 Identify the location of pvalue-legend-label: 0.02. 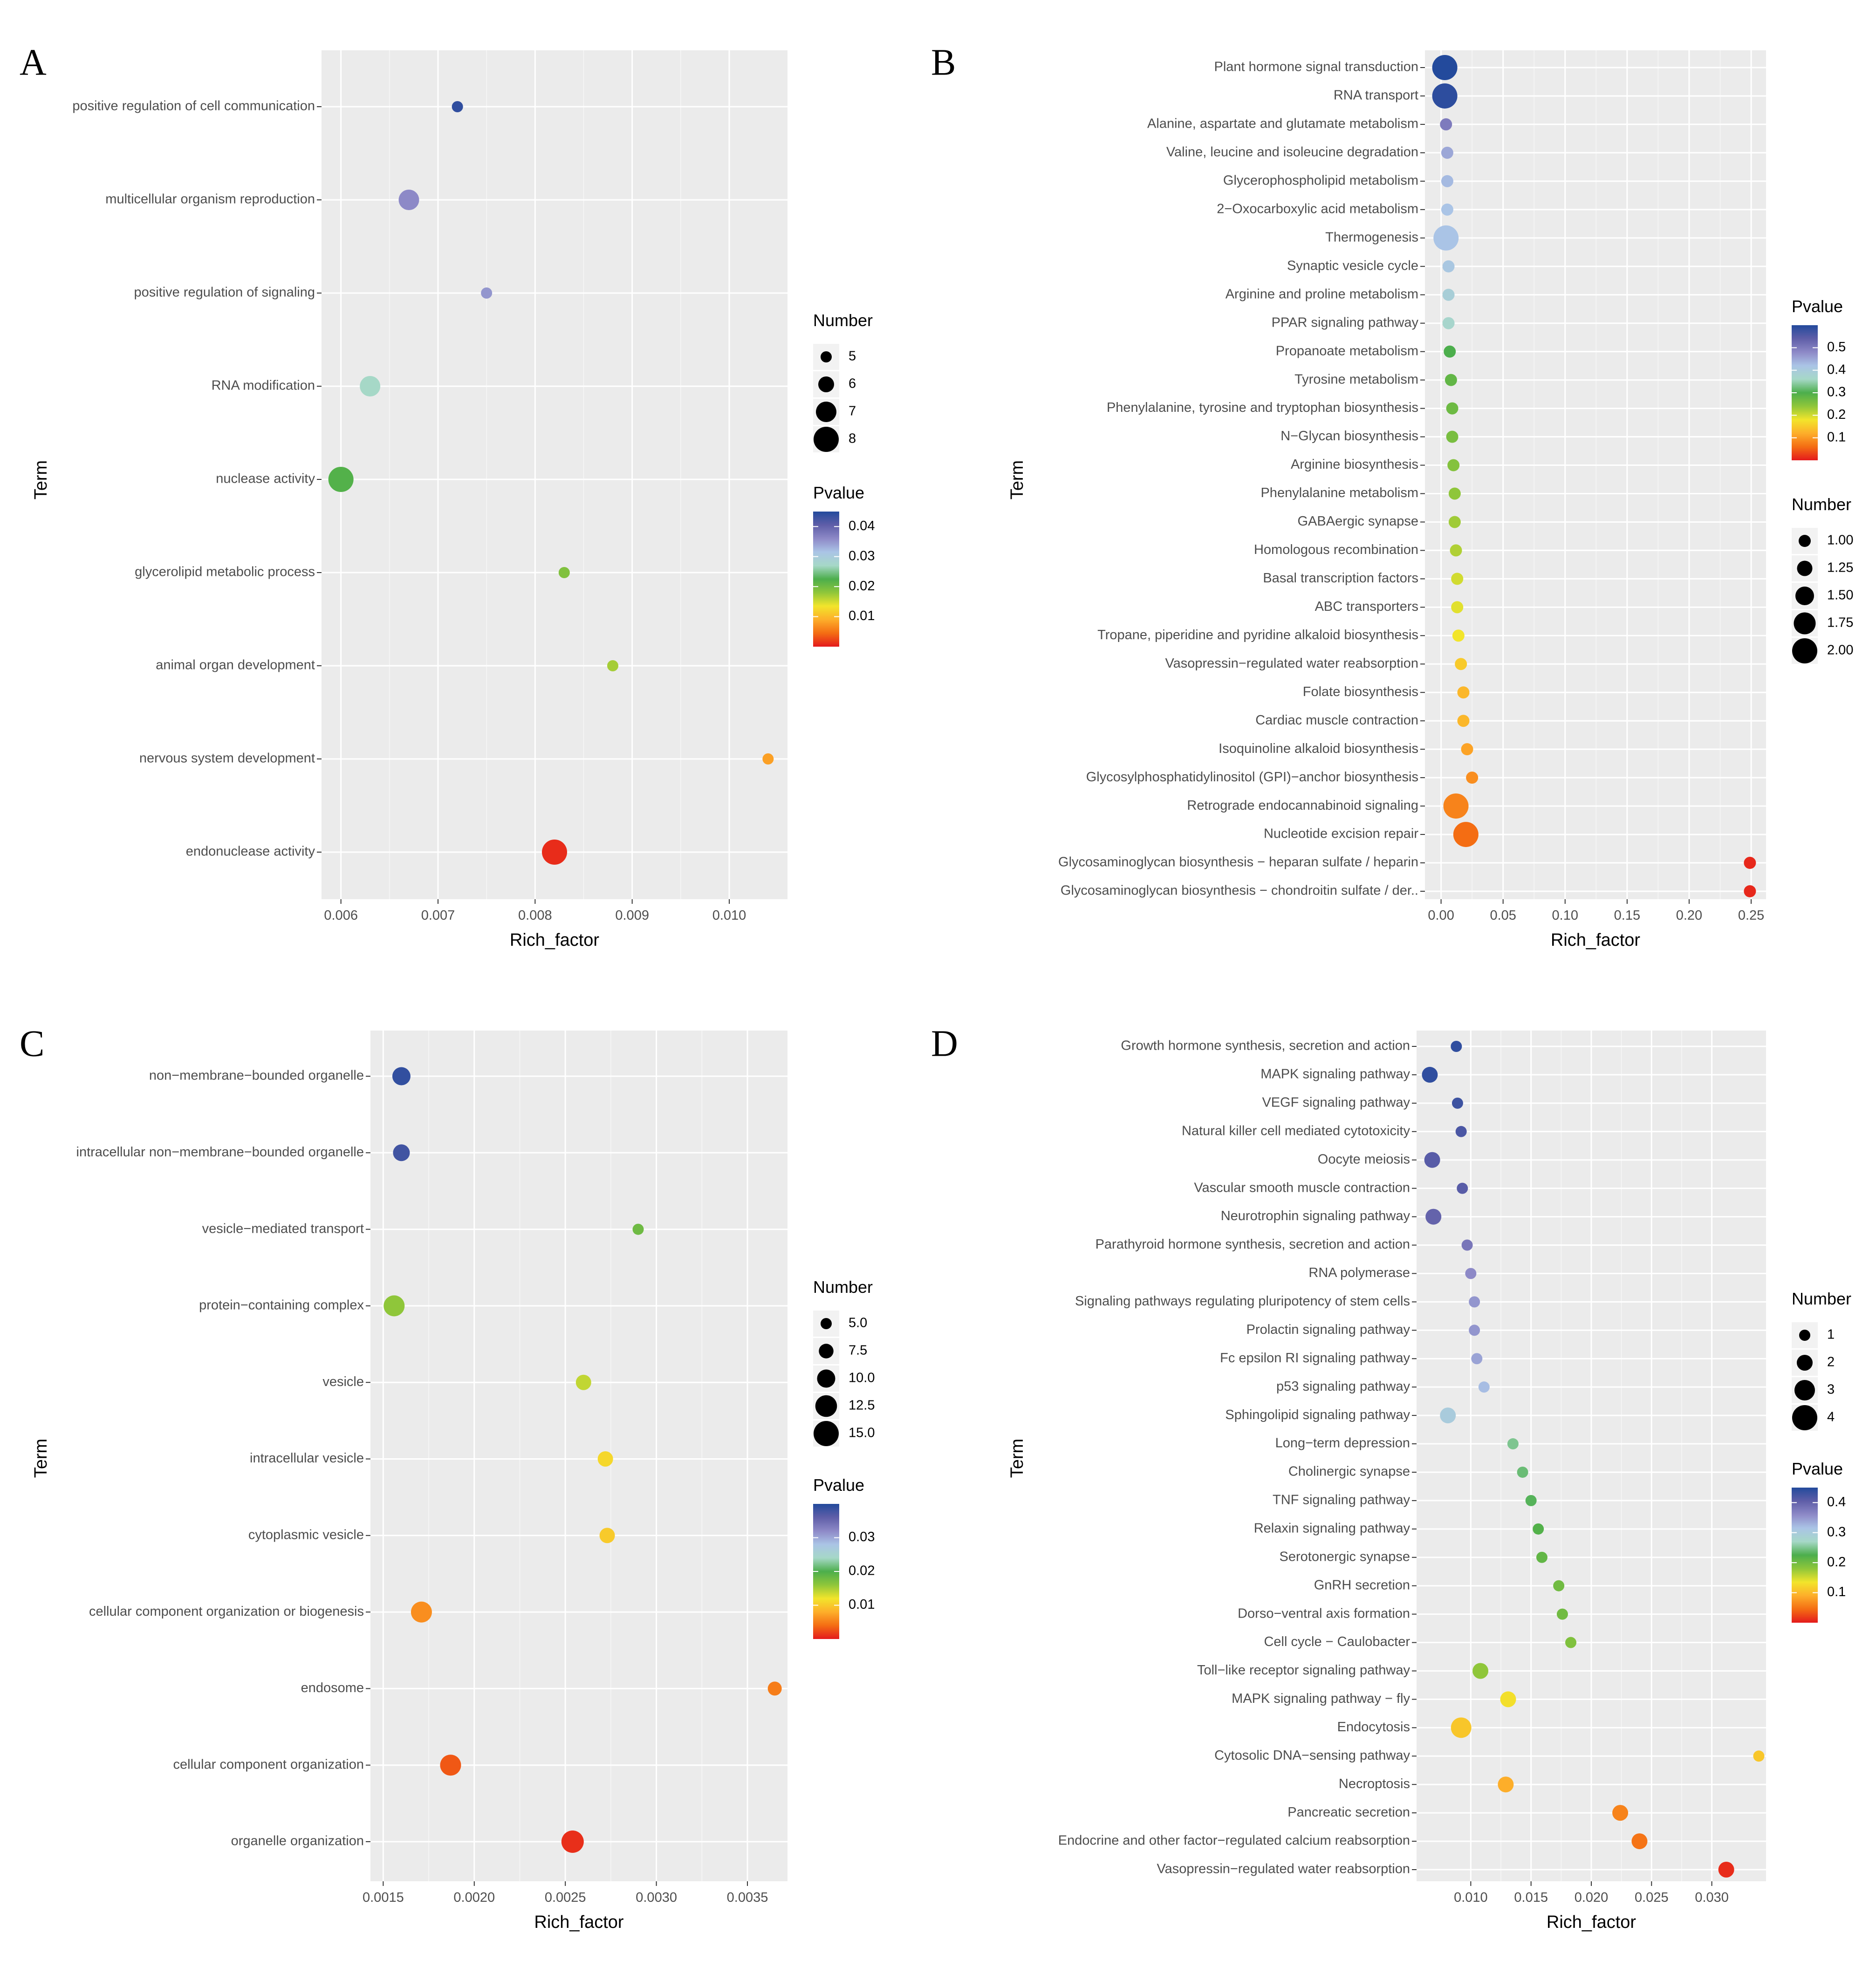
(862, 586).